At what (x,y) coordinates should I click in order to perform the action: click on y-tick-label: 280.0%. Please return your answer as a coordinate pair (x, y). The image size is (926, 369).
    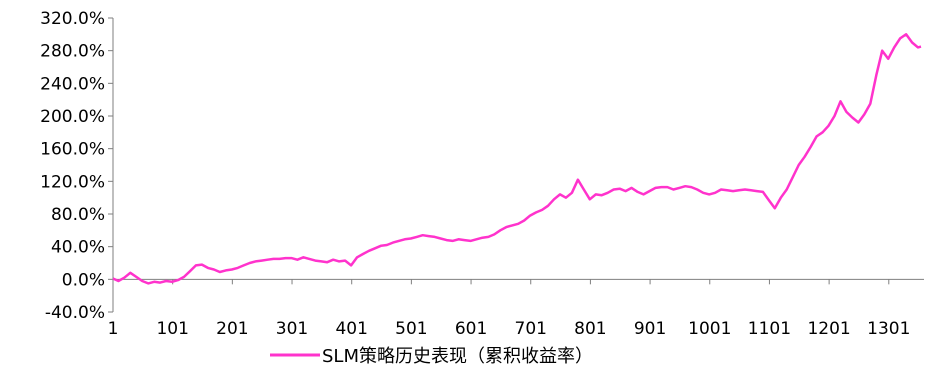
    Looking at the image, I should click on (72, 52).